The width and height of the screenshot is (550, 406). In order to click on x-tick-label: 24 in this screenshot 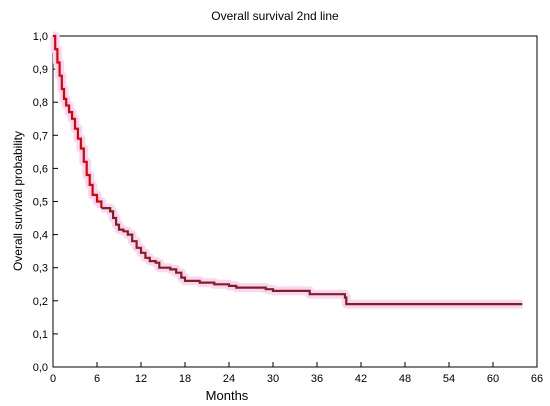, I will do `click(229, 379)`.